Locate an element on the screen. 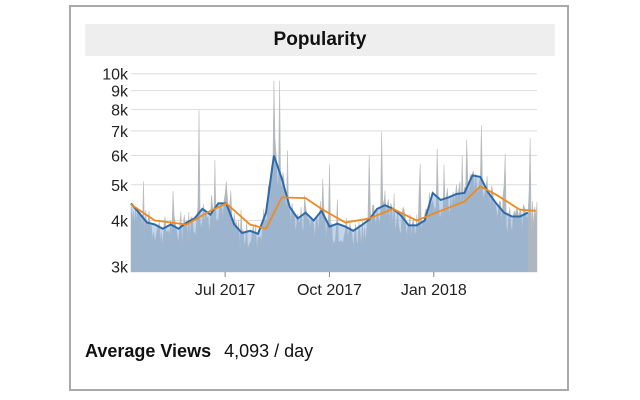  title-bar: Popularity is located at coordinates (320, 40).